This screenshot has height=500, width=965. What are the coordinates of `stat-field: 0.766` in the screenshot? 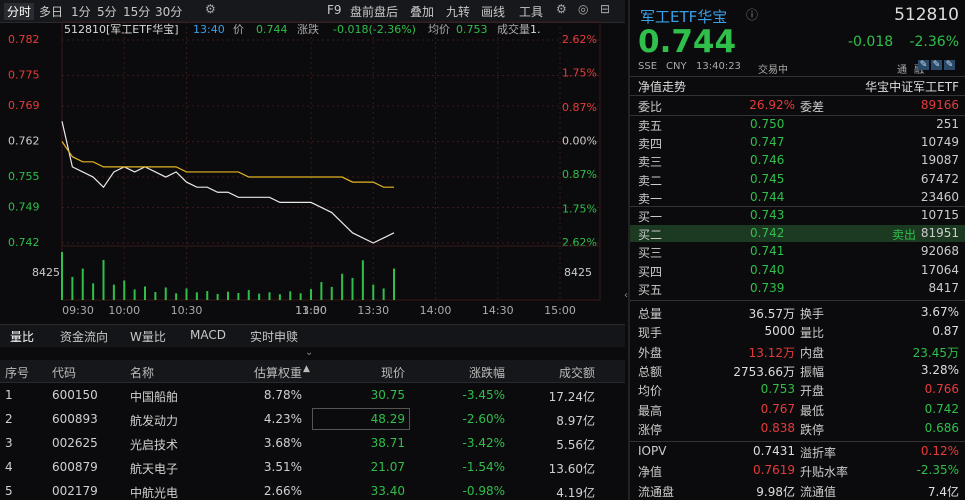 It's located at (941, 389).